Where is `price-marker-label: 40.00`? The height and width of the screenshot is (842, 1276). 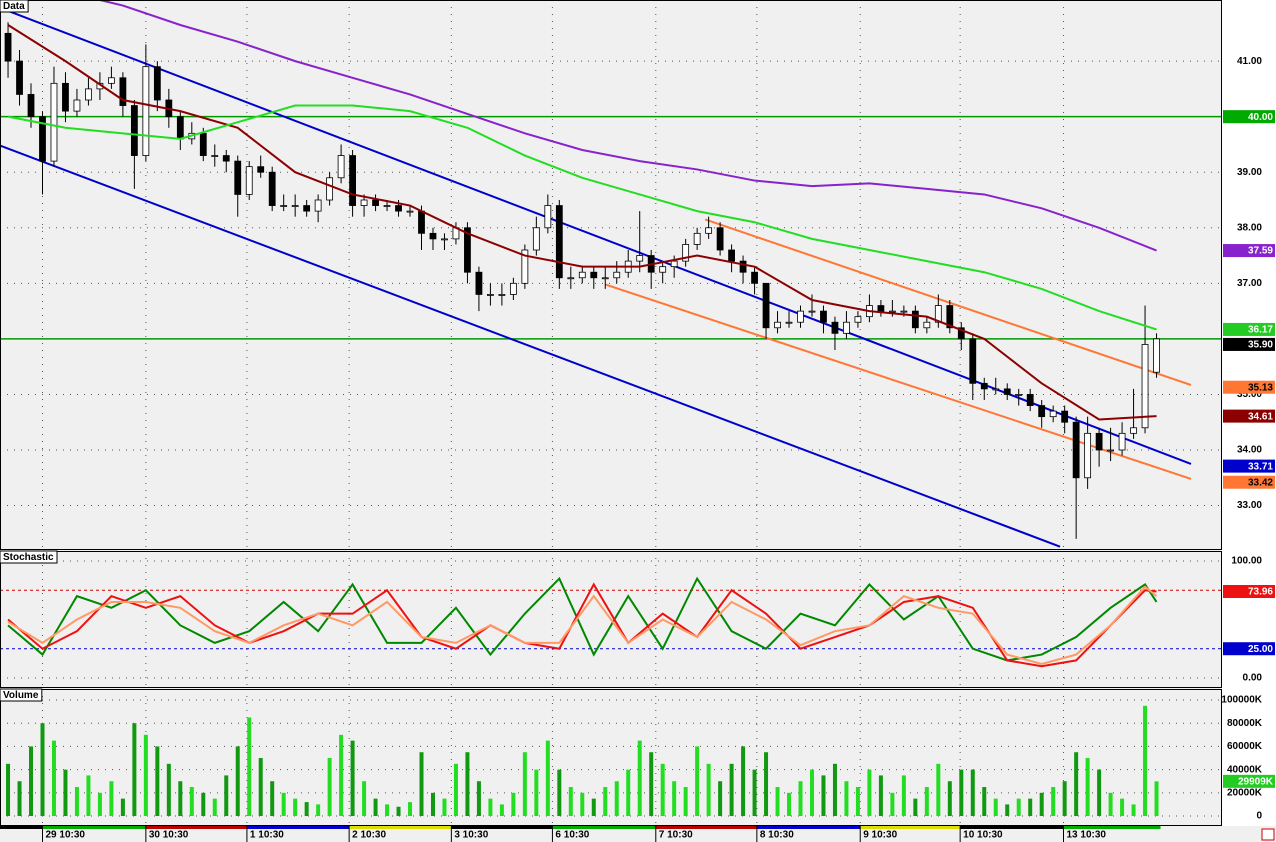 price-marker-label: 40.00 is located at coordinates (1260, 117).